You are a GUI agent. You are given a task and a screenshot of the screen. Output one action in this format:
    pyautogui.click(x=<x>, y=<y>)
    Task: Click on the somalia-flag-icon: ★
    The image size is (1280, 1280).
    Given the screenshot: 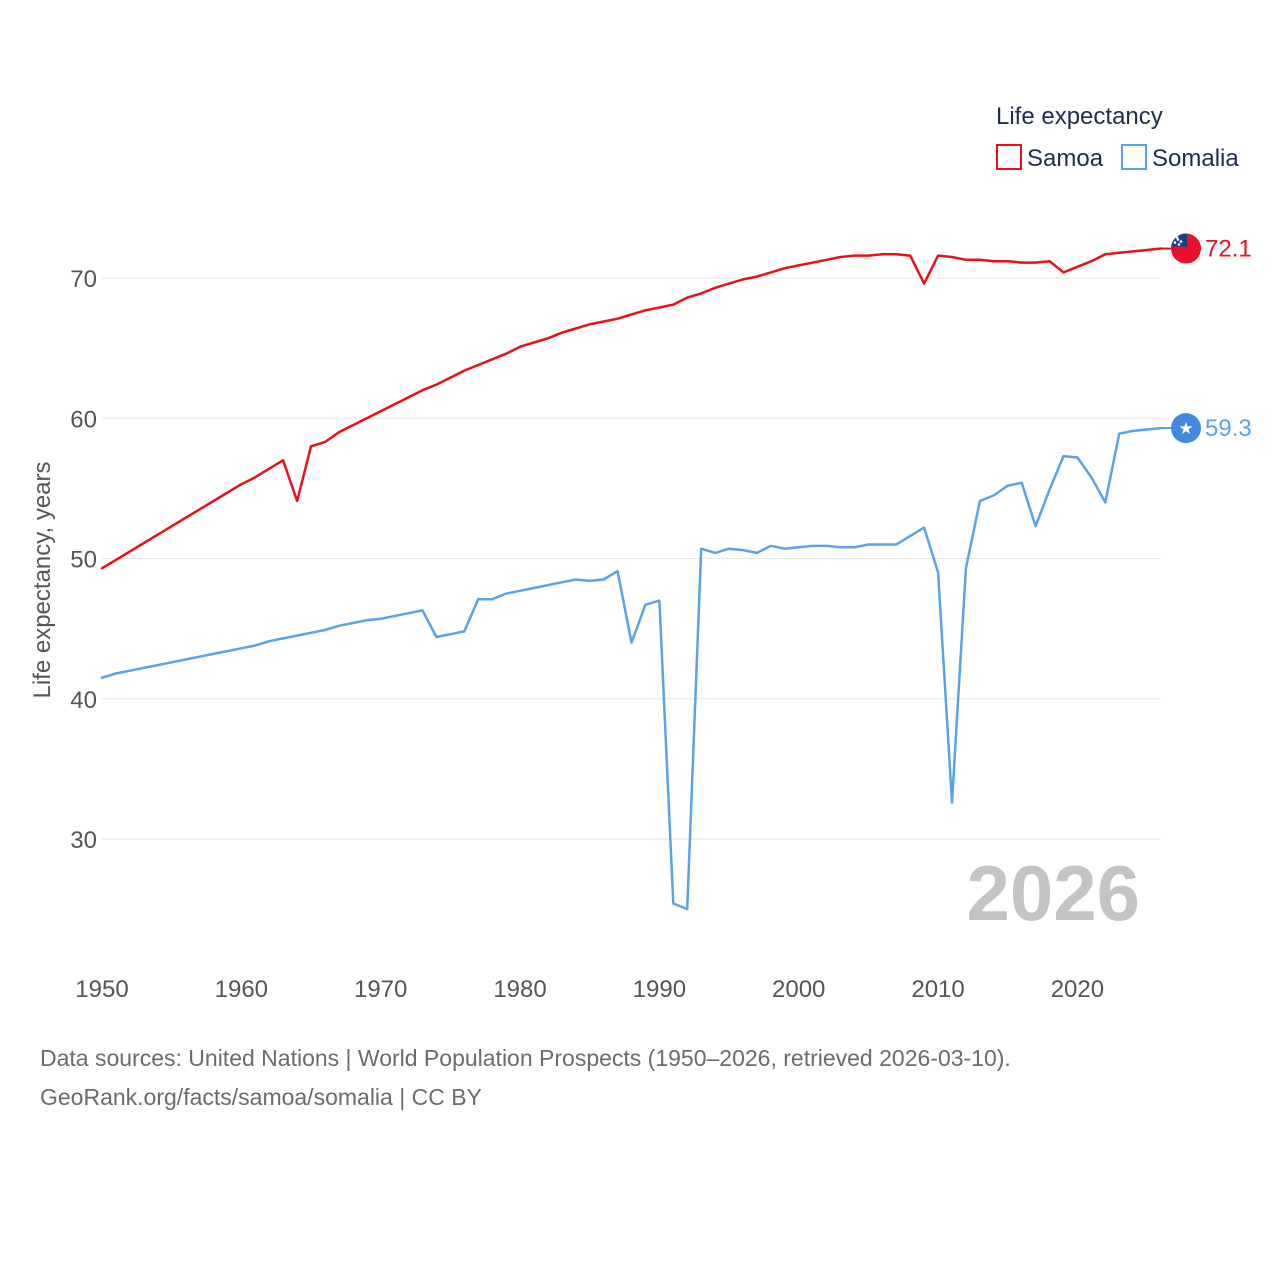 What is the action you would take?
    pyautogui.click(x=1186, y=428)
    